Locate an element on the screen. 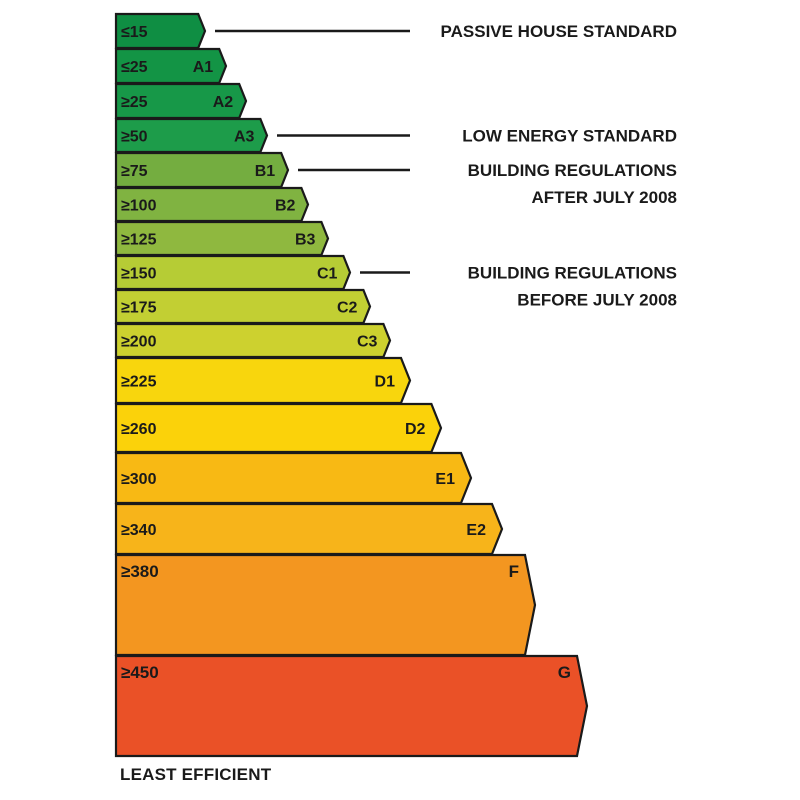 Image resolution: width=800 pixels, height=800 pixels. band-threshold-label: ≥75 is located at coordinates (134, 171).